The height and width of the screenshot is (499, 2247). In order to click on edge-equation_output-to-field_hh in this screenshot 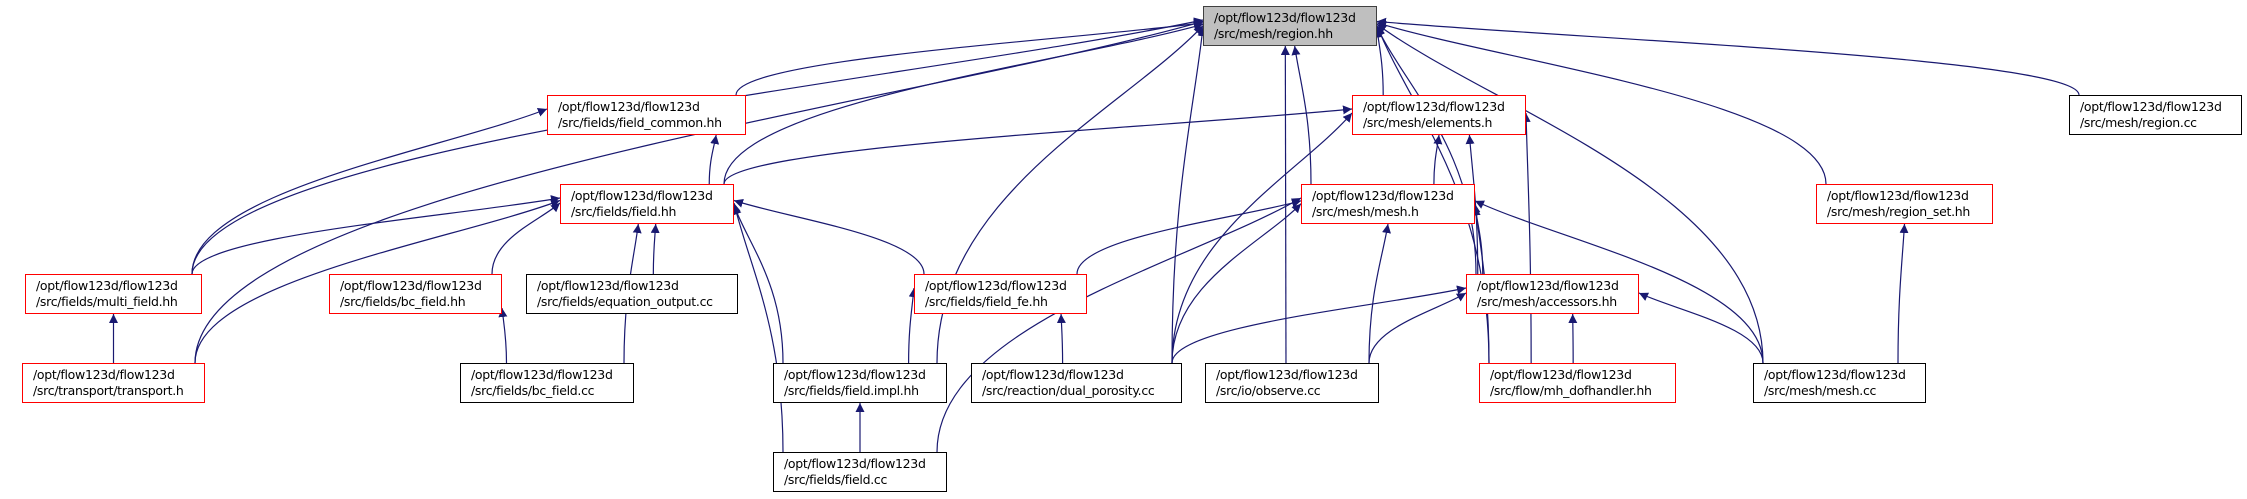, I will do `click(655, 249)`.